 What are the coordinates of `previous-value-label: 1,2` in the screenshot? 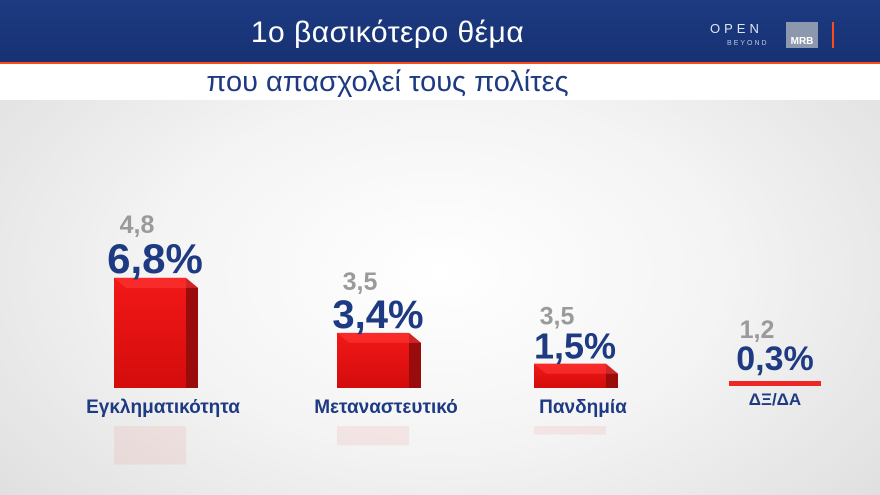 It's located at (757, 330).